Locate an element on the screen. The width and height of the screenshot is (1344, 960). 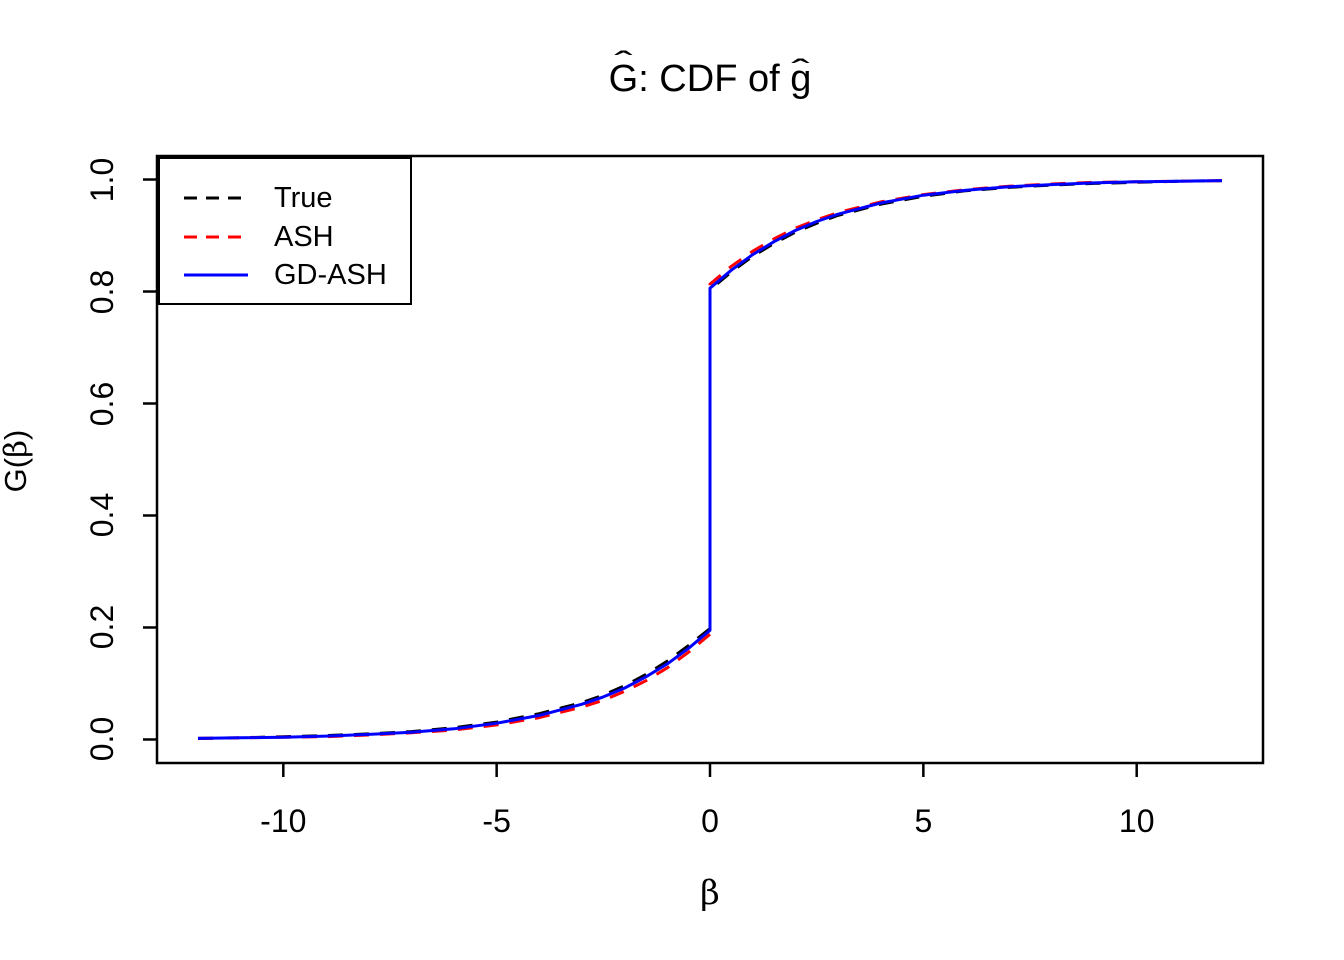
legend-label-gdash: GD-ASH is located at coordinates (330, 274).